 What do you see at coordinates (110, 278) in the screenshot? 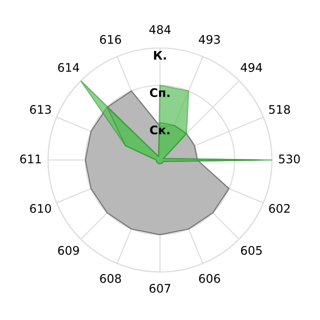
I see `spoke-label: 608` at bounding box center [110, 278].